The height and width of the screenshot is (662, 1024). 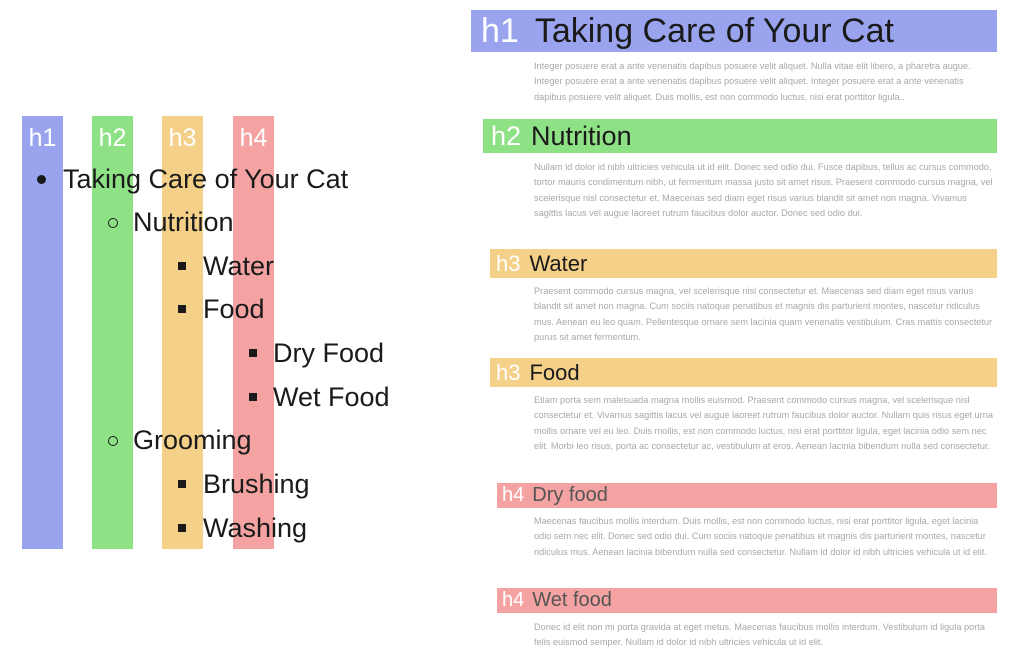 What do you see at coordinates (570, 495) in the screenshot?
I see `heading-title: Dry food` at bounding box center [570, 495].